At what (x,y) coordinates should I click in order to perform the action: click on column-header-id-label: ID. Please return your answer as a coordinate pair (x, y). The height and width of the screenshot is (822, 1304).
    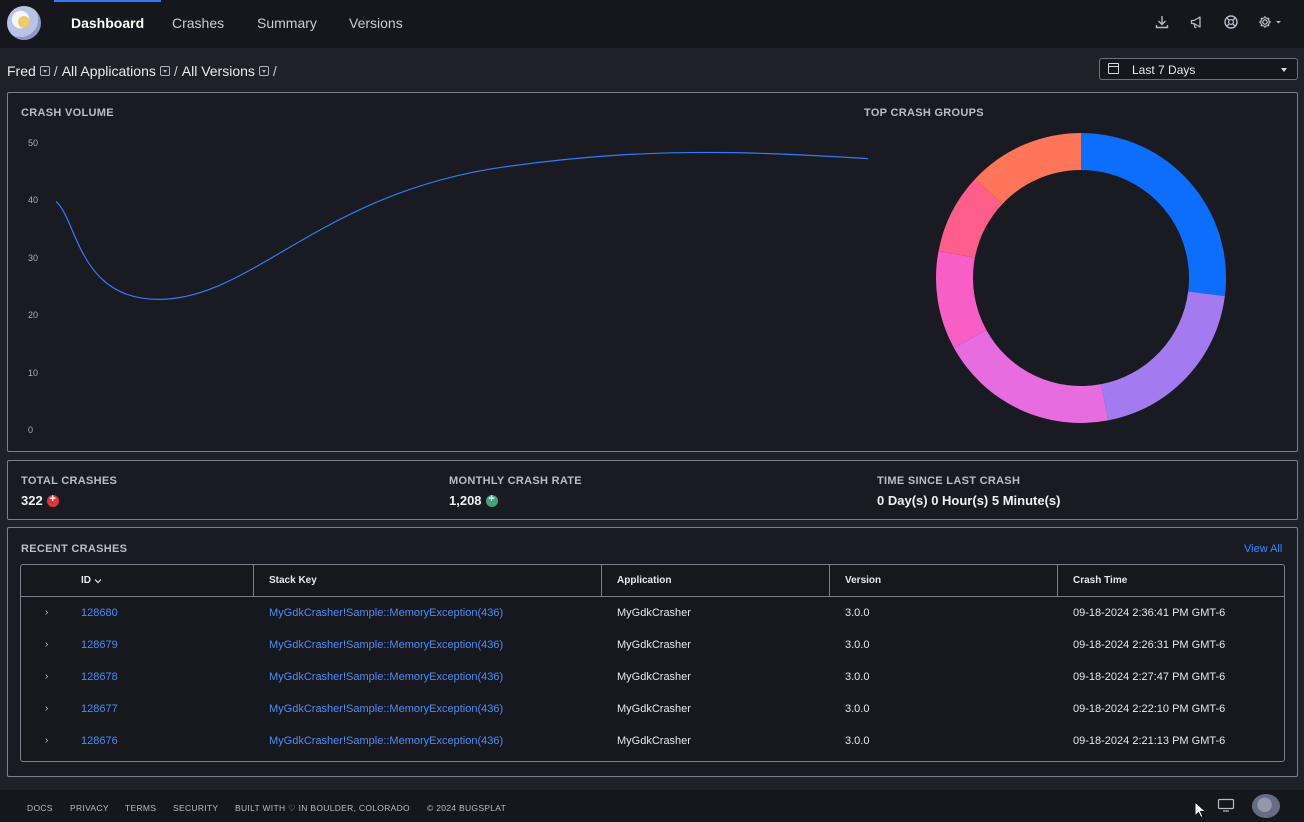
    Looking at the image, I should click on (86, 580).